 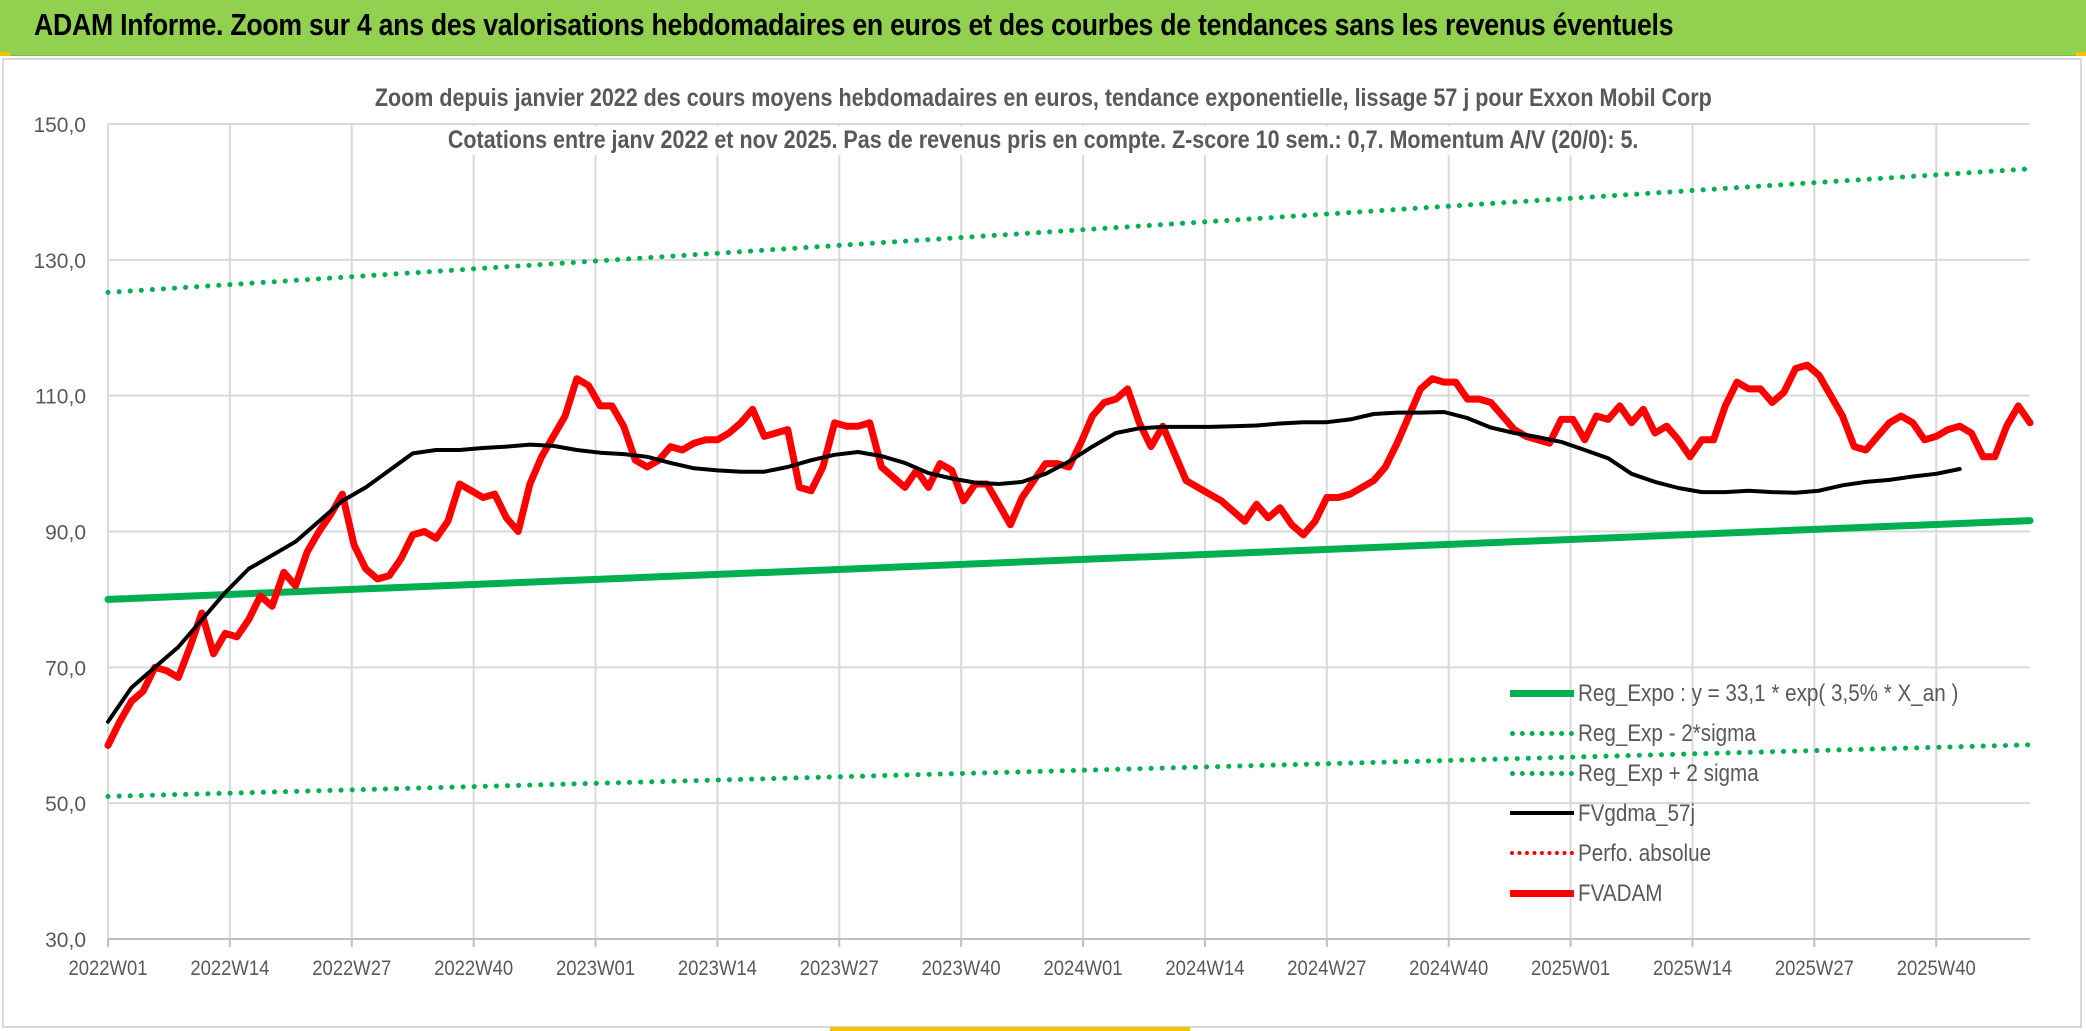 I want to click on y-tick-label: 130,0, so click(x=59, y=261).